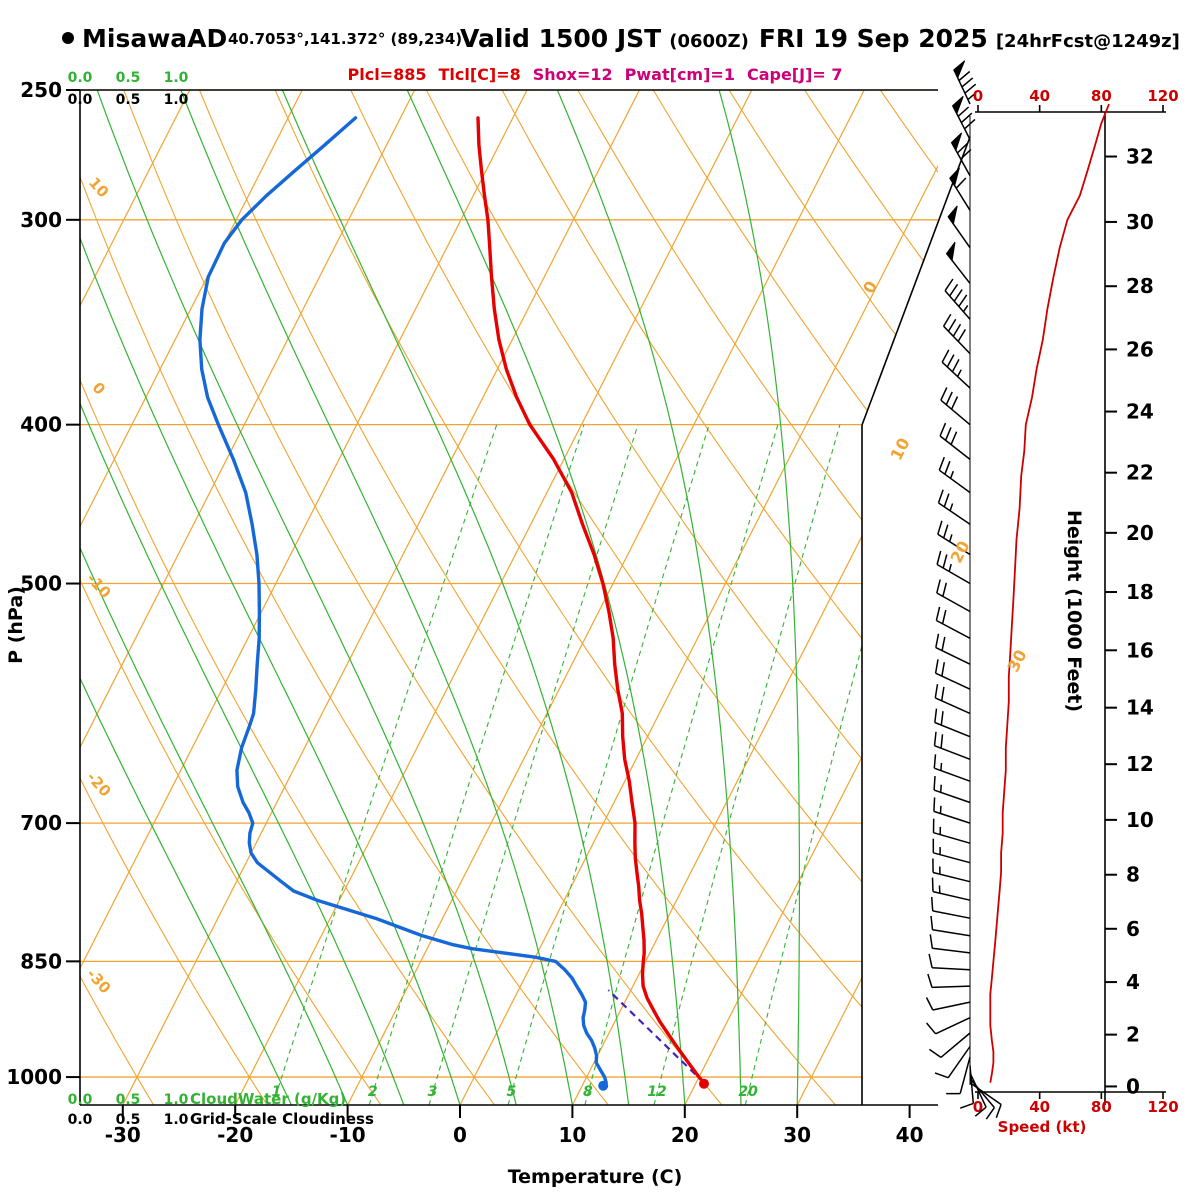 This screenshot has width=1200, height=1200. I want to click on height-tick-label: 12, so click(1140, 764).